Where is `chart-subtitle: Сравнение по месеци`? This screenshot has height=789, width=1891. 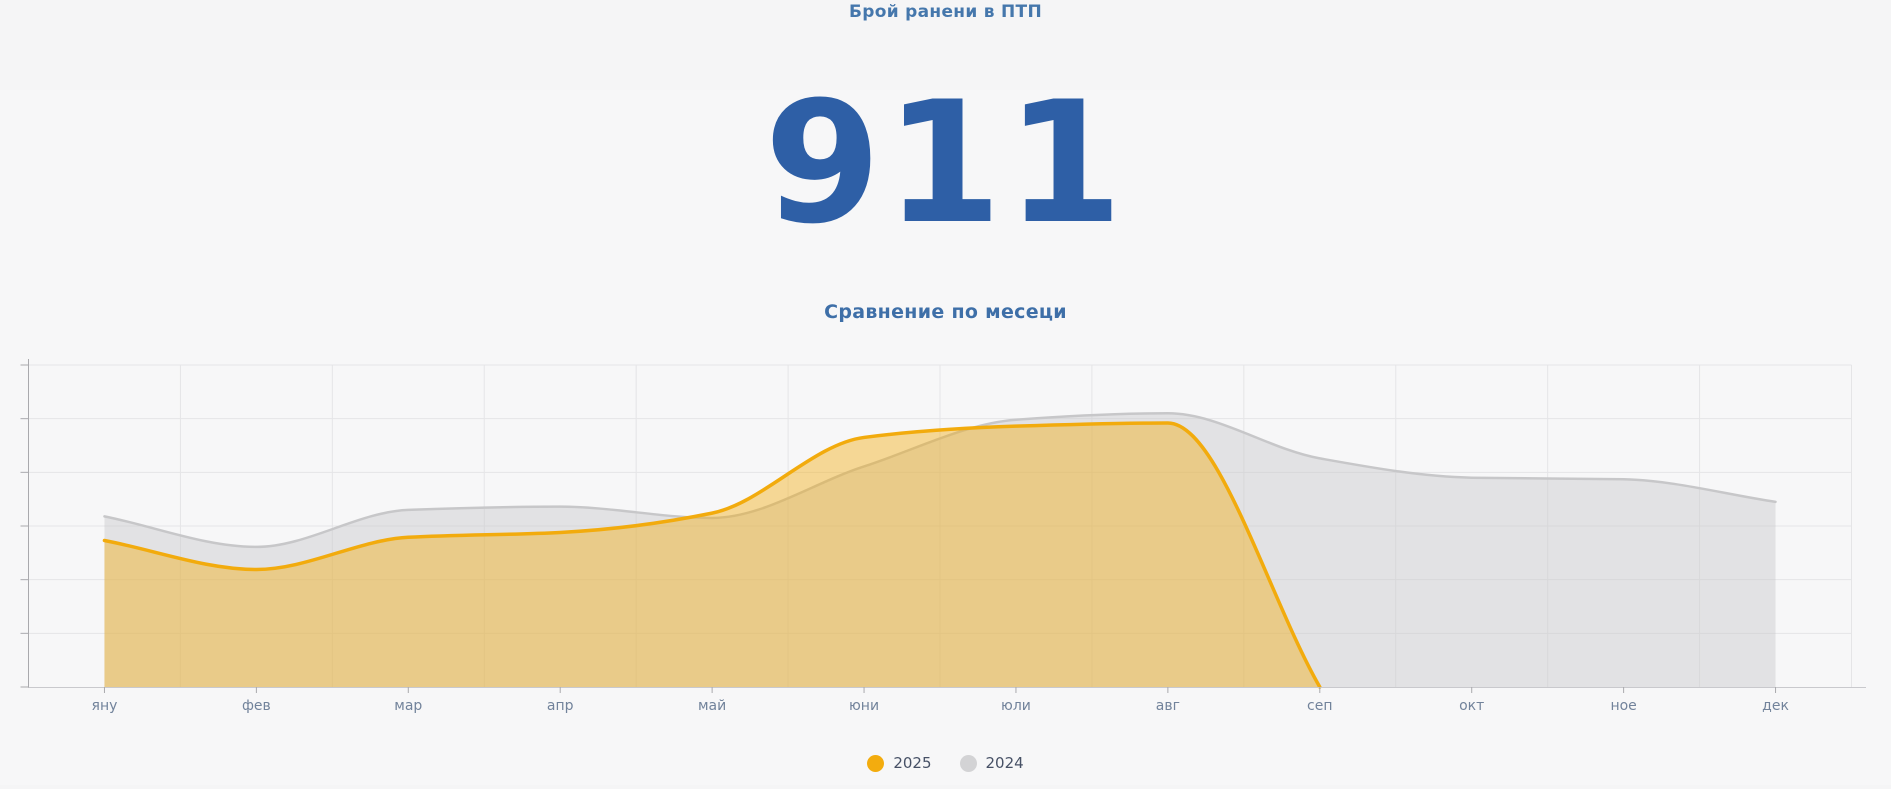
chart-subtitle: Сравнение по месеци is located at coordinates (945, 312).